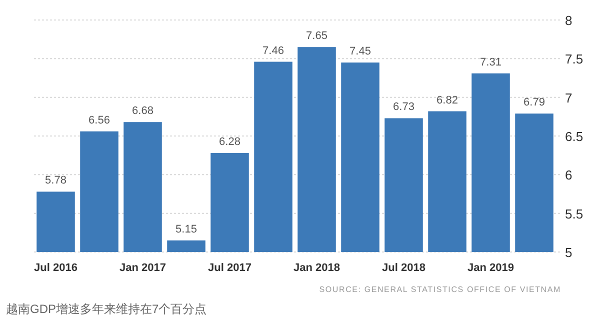 The height and width of the screenshot is (322, 600). I want to click on data-label: 7.31, so click(491, 62).